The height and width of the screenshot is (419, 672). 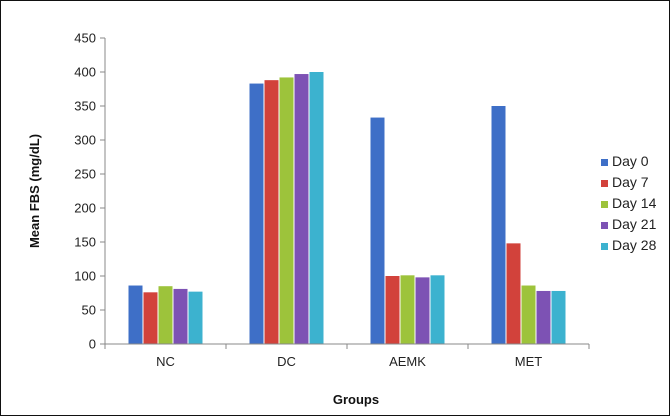 What do you see at coordinates (529, 361) in the screenshot?
I see `x-tick-label: MET` at bounding box center [529, 361].